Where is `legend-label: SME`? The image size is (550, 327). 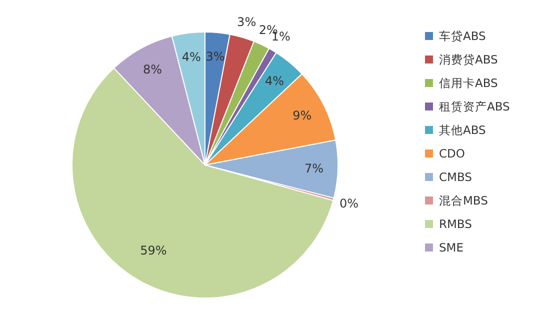
legend-label: SME is located at coordinates (451, 247).